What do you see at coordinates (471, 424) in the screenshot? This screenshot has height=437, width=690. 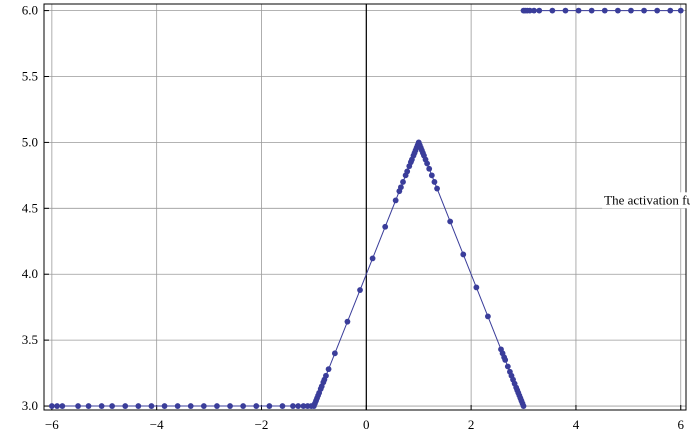 I see `x-tick-label-4: 2` at bounding box center [471, 424].